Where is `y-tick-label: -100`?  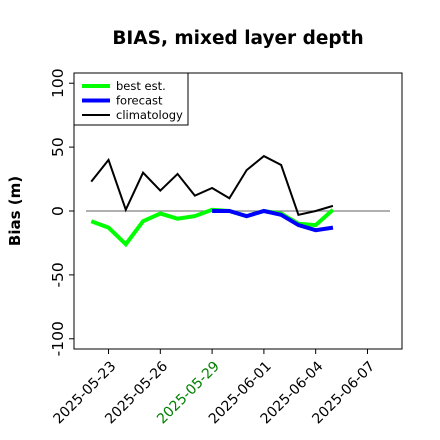 y-tick-label: -100 is located at coordinates (58, 338).